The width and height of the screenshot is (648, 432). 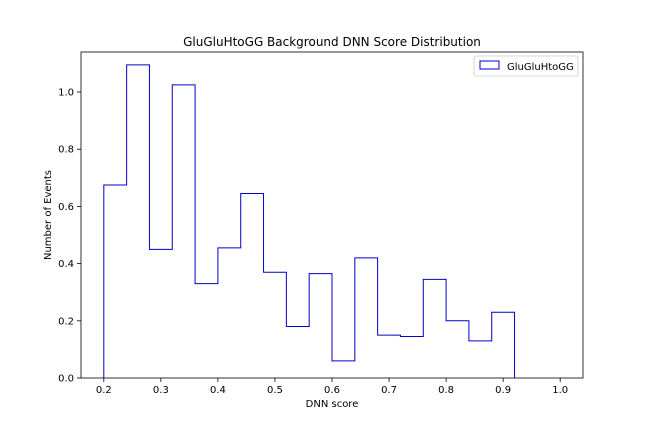 I want to click on x-axis-ticks: 0.2 0.3 0.4 0.5 0.6 0.7 0.8 0.9 1.0, so click(x=332, y=387).